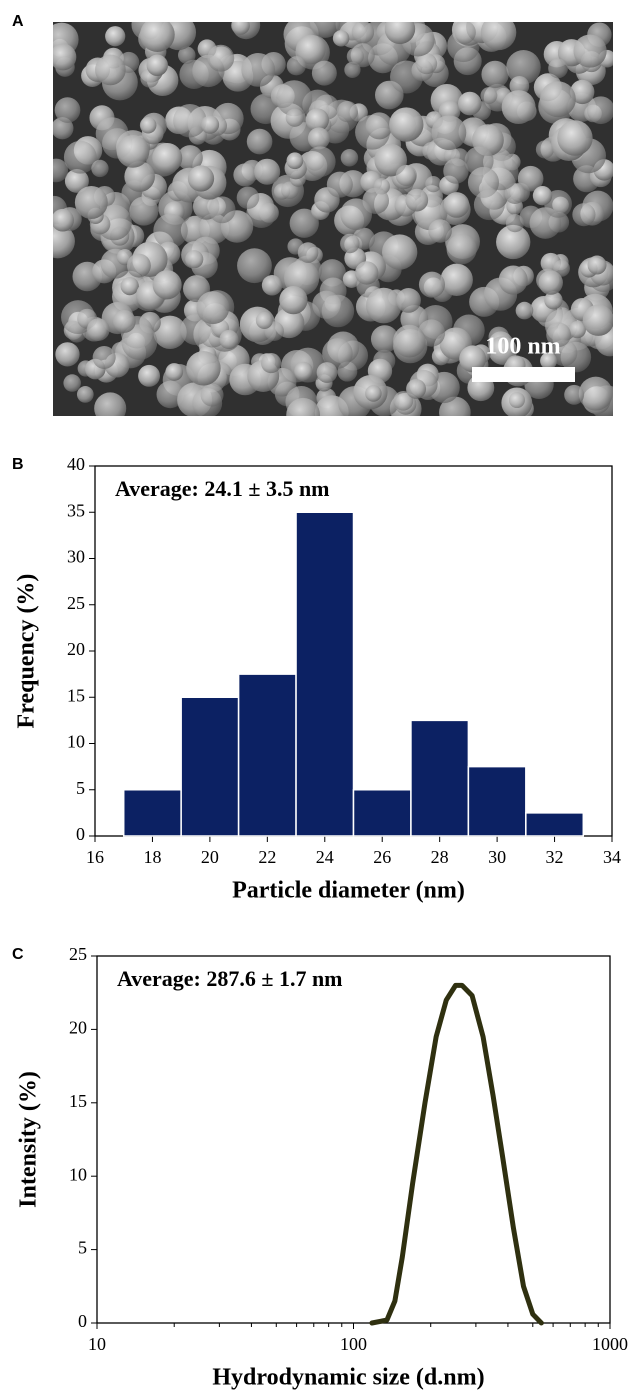  I want to click on x-tick-label: 34, so click(612, 857).